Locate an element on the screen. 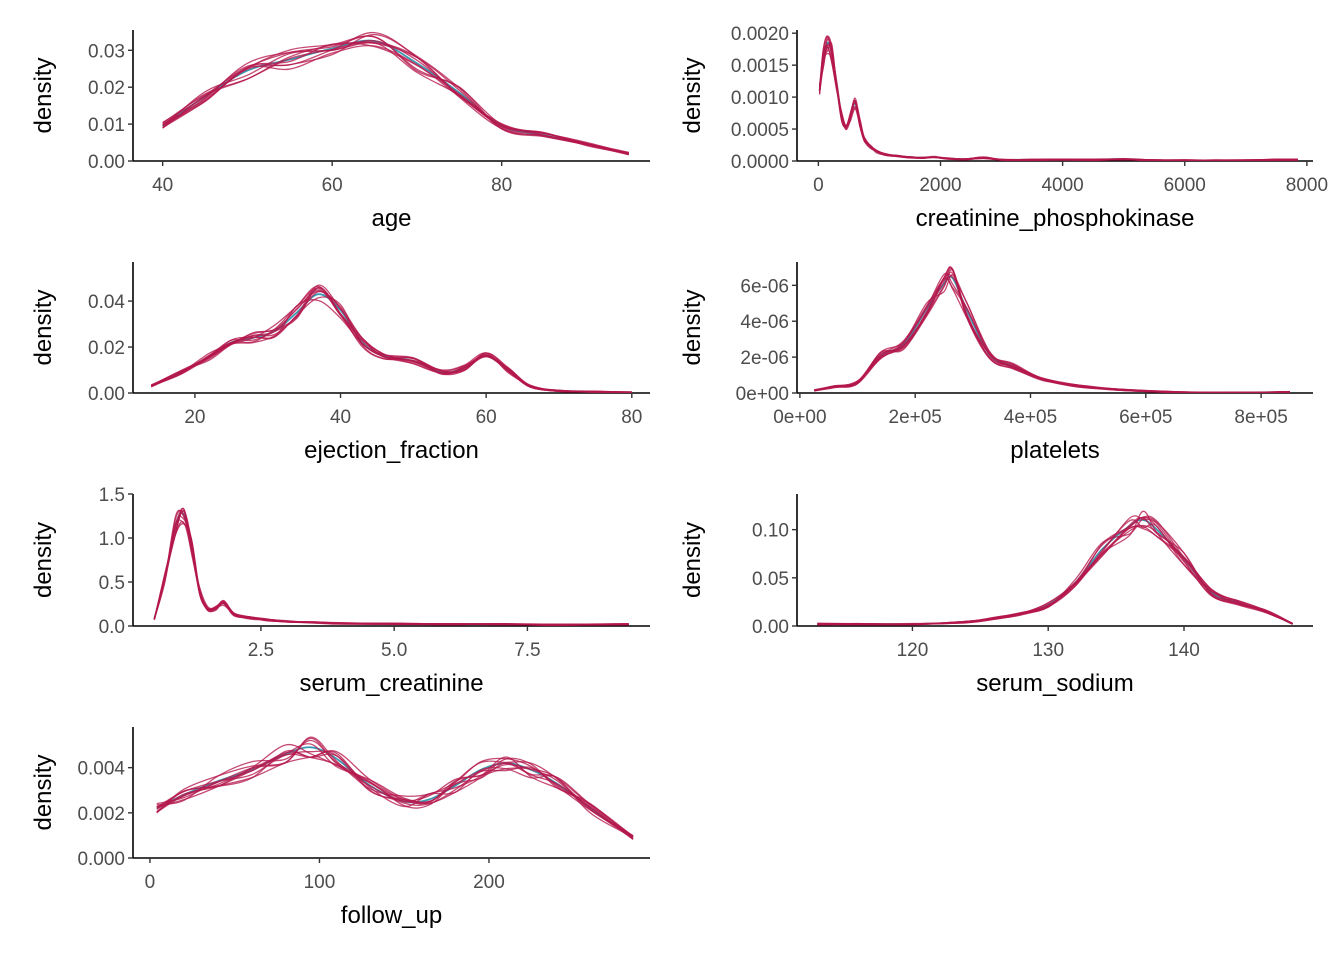 This screenshot has height=960, width=1344. y-tick-label: 0.0005 is located at coordinates (760, 130).